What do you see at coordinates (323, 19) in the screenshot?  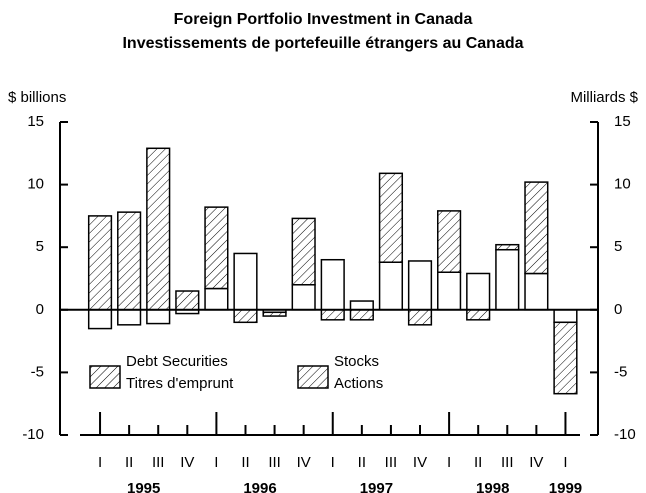 I see `chart-title: Foreign Portfolio Investment in Canada` at bounding box center [323, 19].